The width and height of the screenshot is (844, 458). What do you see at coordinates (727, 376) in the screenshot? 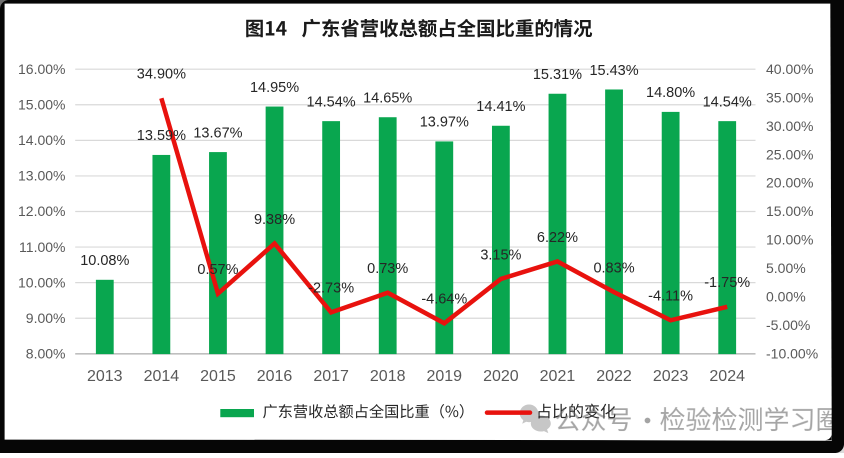
I see `svg-text: 2024` at bounding box center [727, 376].